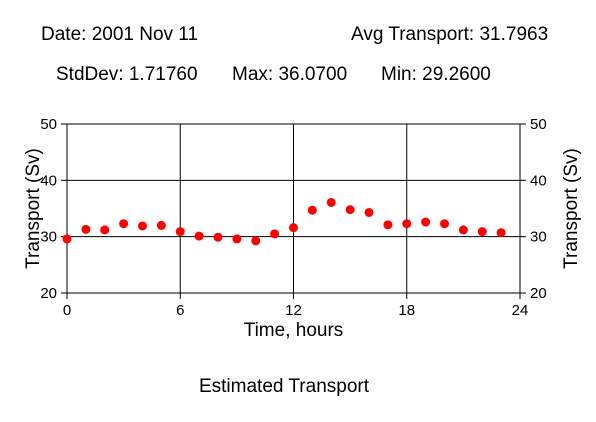  I want to click on x-tick-label: 18, so click(406, 310).